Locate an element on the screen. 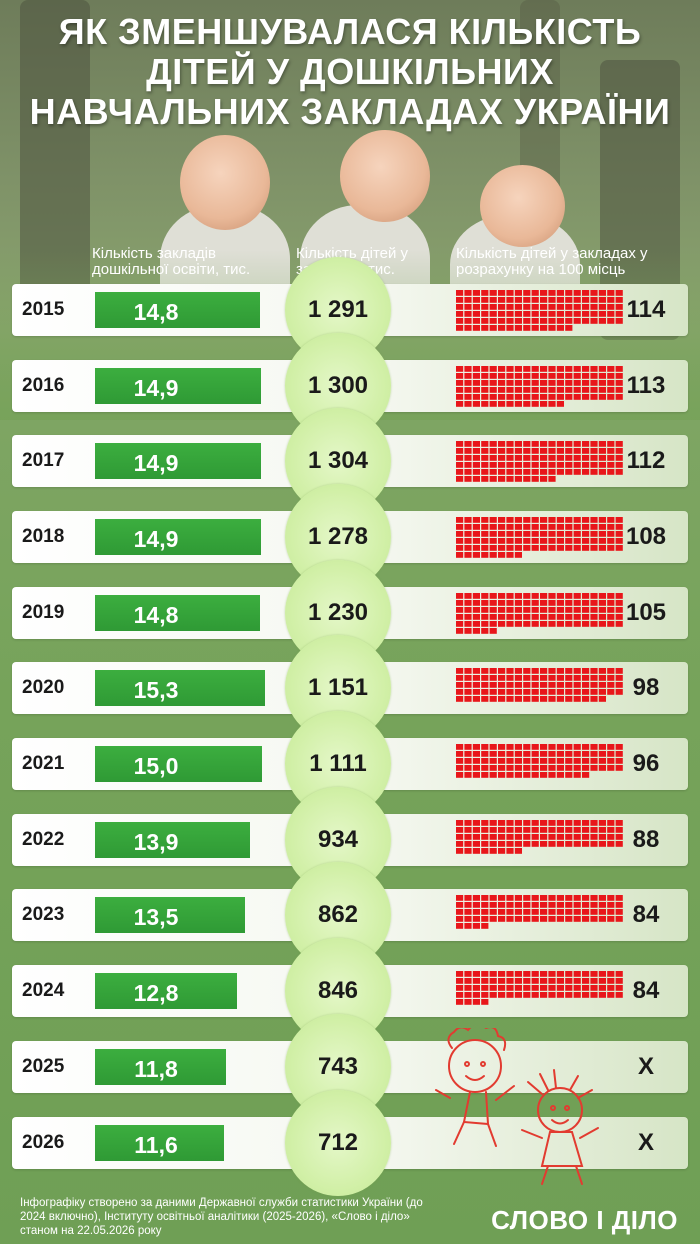 This screenshot has height=1244, width=700. year-label: 2015 is located at coordinates (43, 309).